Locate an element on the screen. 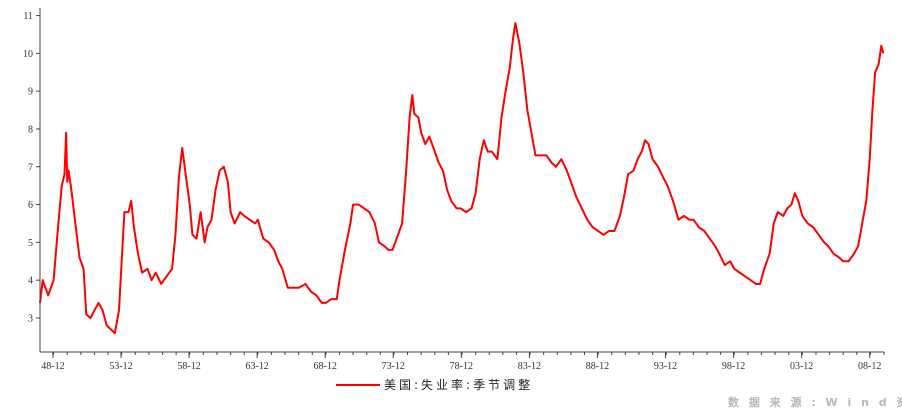 The height and width of the screenshot is (412, 902). x-tick-label: 88-12 is located at coordinates (597, 366).